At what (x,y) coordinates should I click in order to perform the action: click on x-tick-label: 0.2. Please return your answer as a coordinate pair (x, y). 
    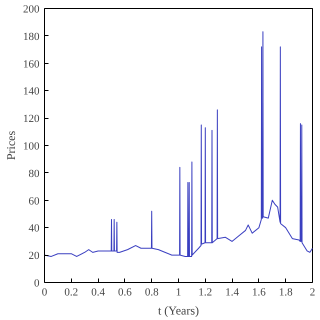
    Looking at the image, I should click on (71, 292).